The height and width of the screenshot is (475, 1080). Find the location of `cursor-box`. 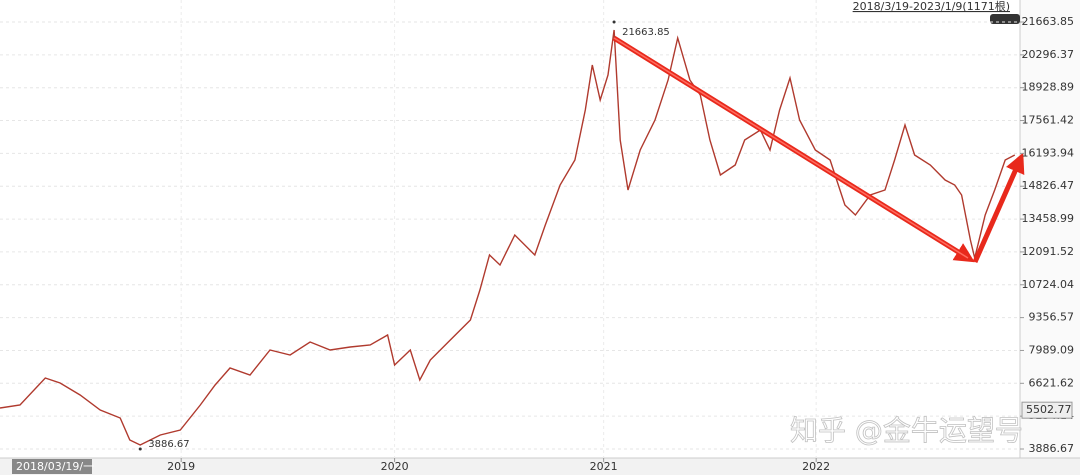

cursor-box is located at coordinates (1047, 410).